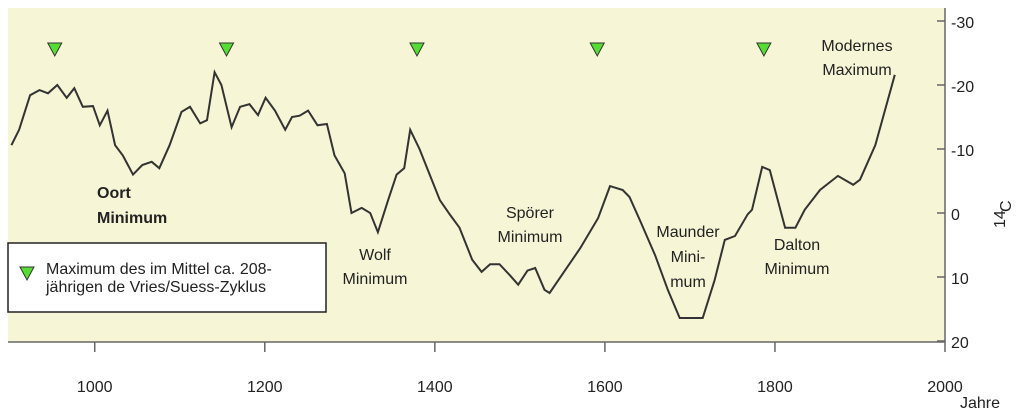  Describe the element at coordinates (856, 70) in the screenshot. I see `annotation: Maximum` at that location.